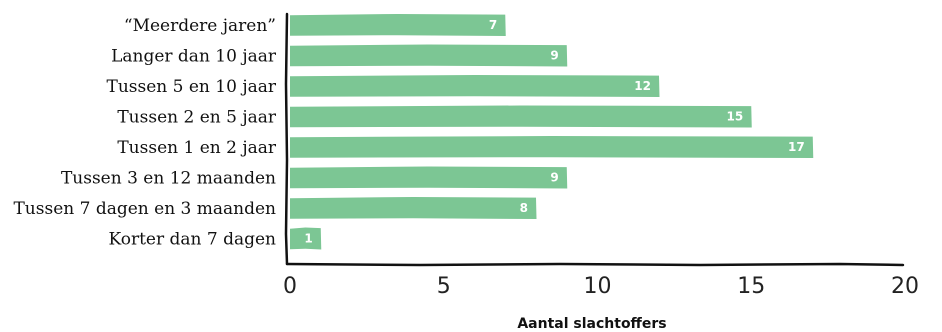 This screenshot has height=332, width=942. Describe the element at coordinates (591, 324) in the screenshot. I see `x-axis-title: Aantal slachtoffers` at that location.